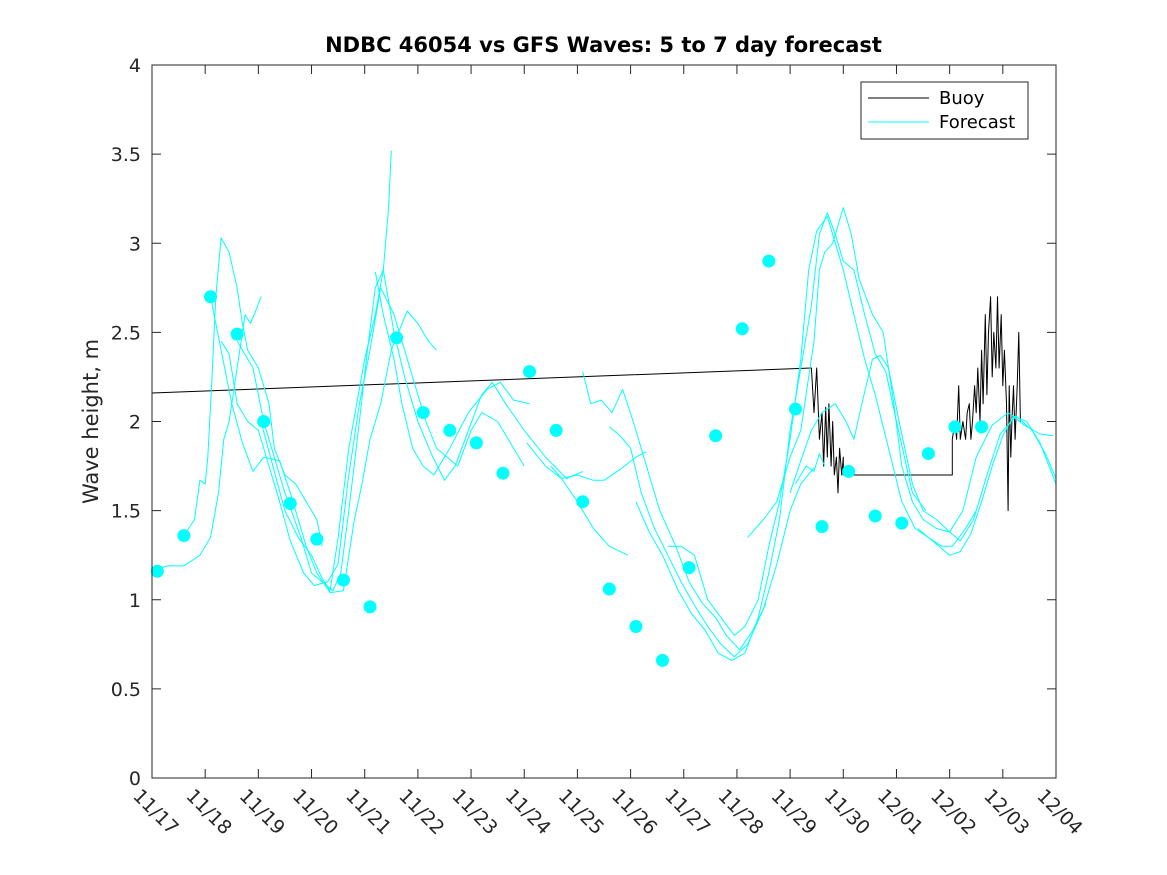 The width and height of the screenshot is (1167, 875). What do you see at coordinates (977, 122) in the screenshot?
I see `legend-forecast-label: Forecast` at bounding box center [977, 122].